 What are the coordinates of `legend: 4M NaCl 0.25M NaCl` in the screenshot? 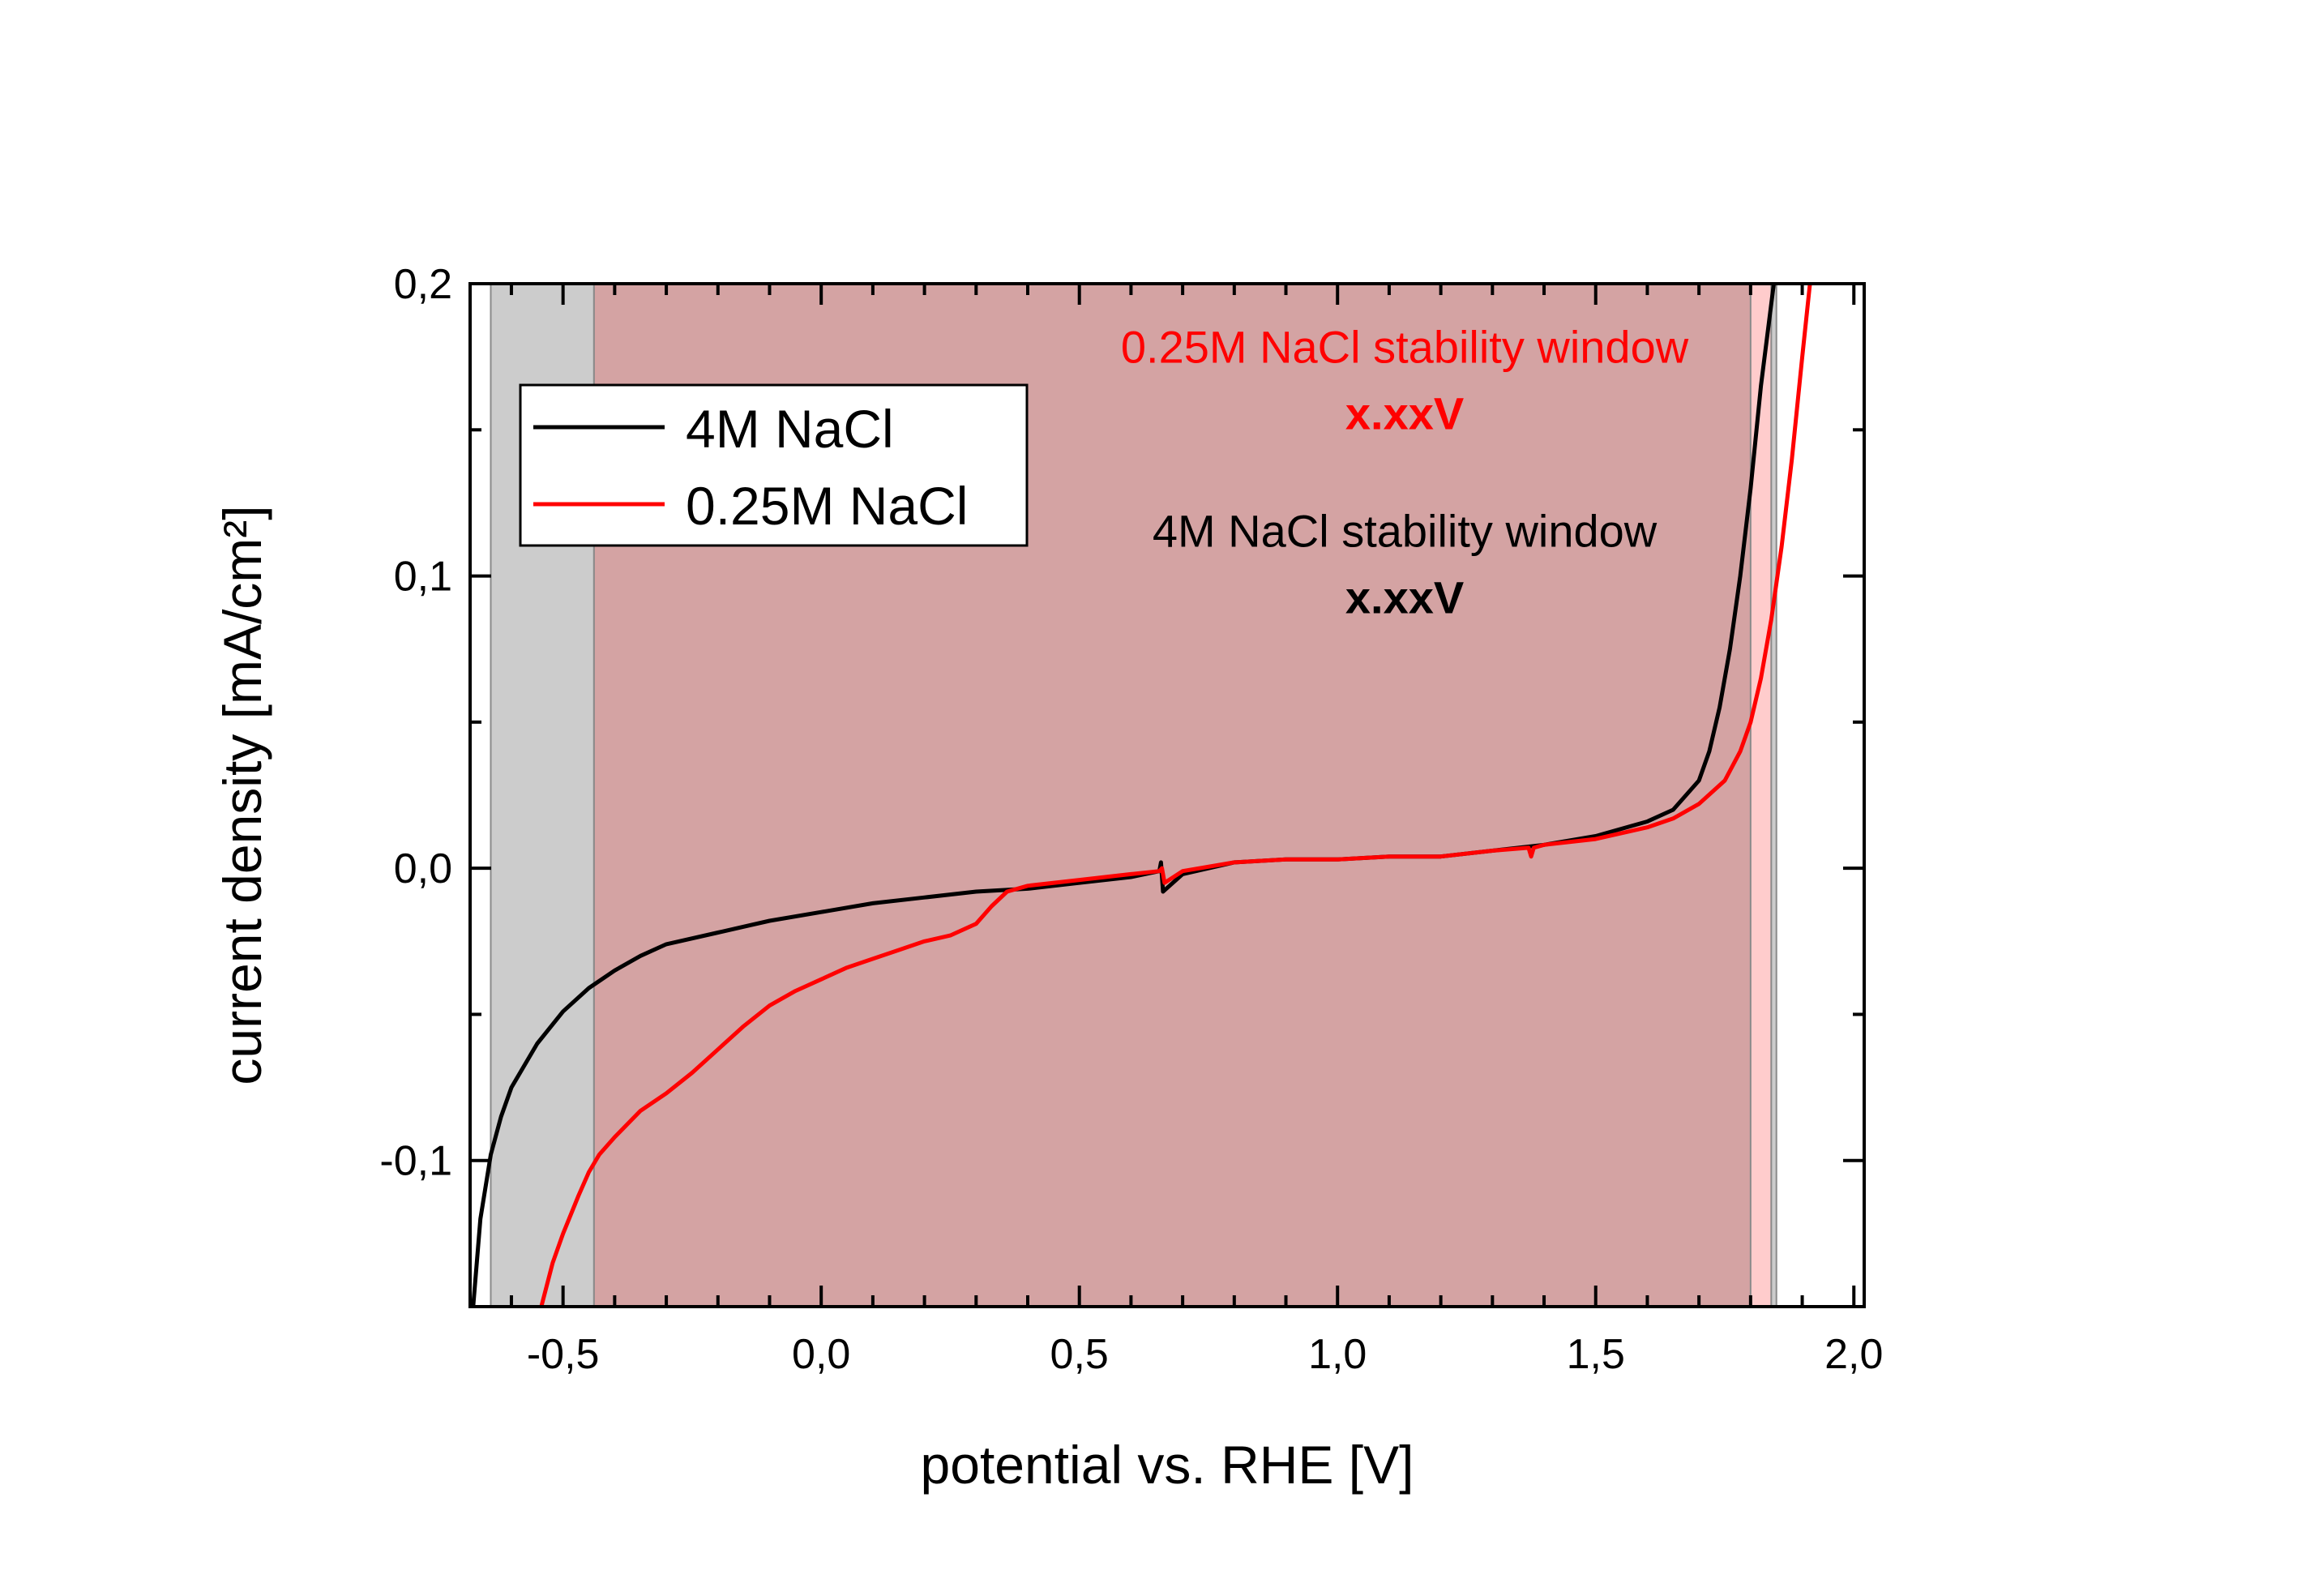 It's located at (774, 465).